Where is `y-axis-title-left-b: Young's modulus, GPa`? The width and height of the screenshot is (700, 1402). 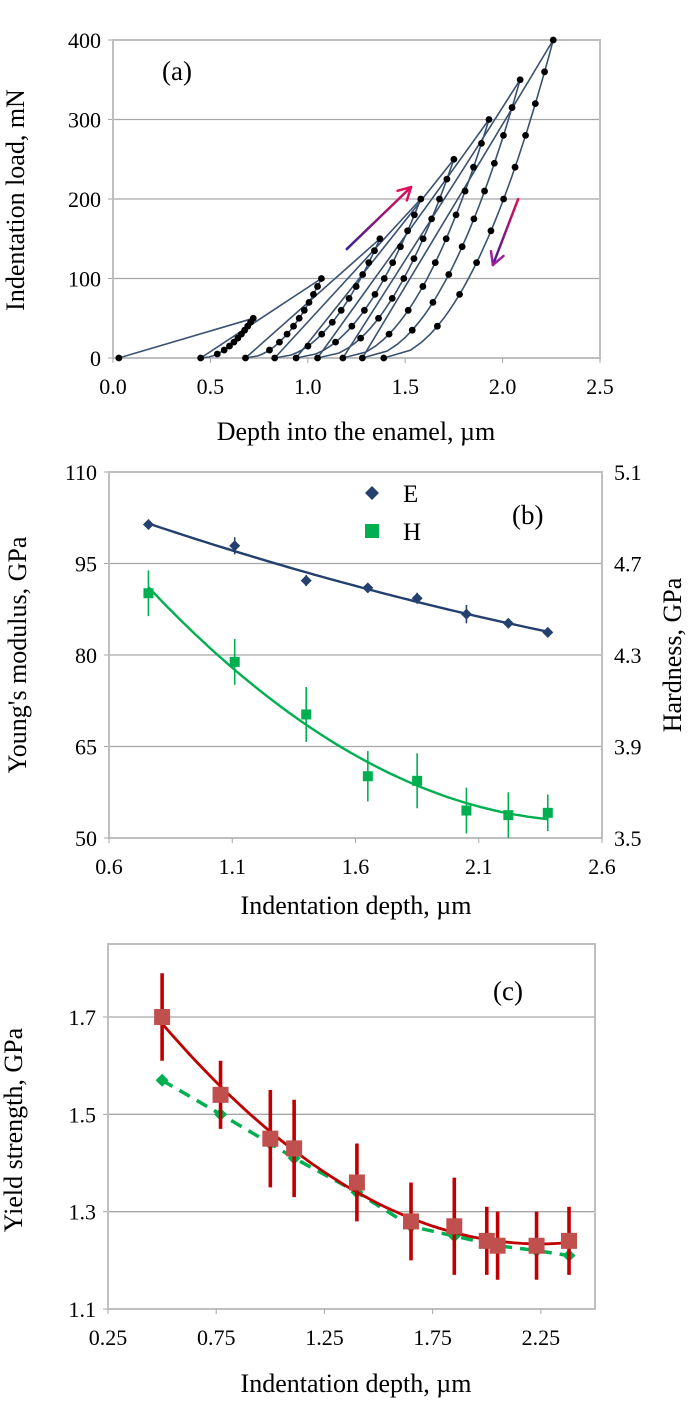
y-axis-title-left-b: Young's modulus, GPa is located at coordinates (17, 654).